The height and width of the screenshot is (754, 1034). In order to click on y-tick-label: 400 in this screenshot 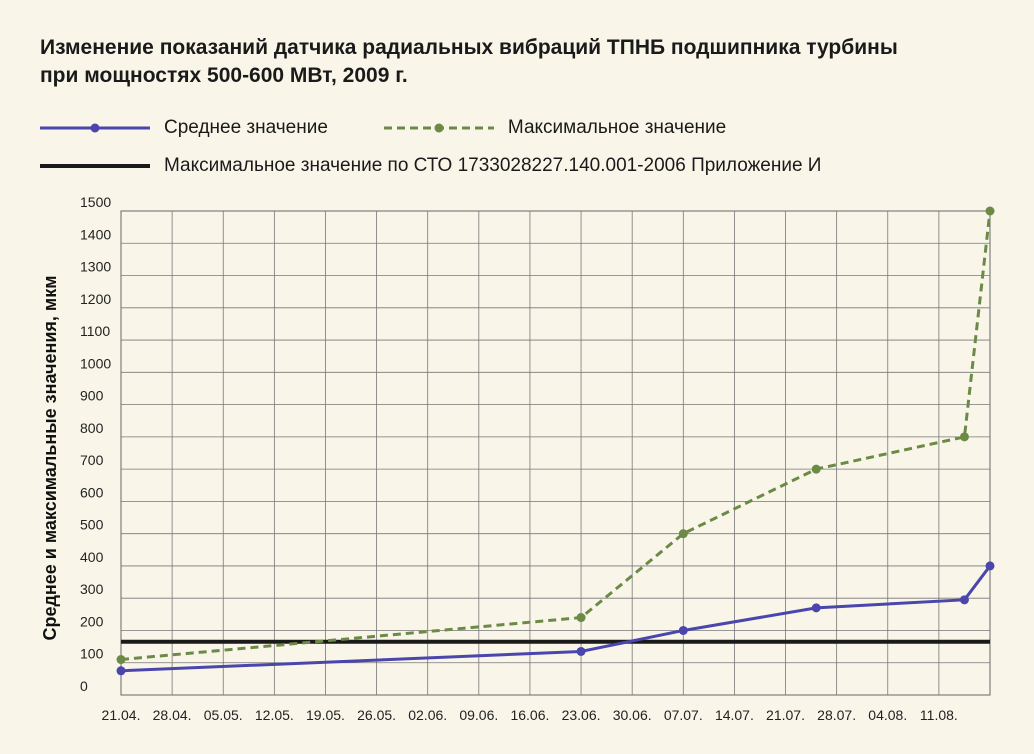, I will do `click(92, 557)`.